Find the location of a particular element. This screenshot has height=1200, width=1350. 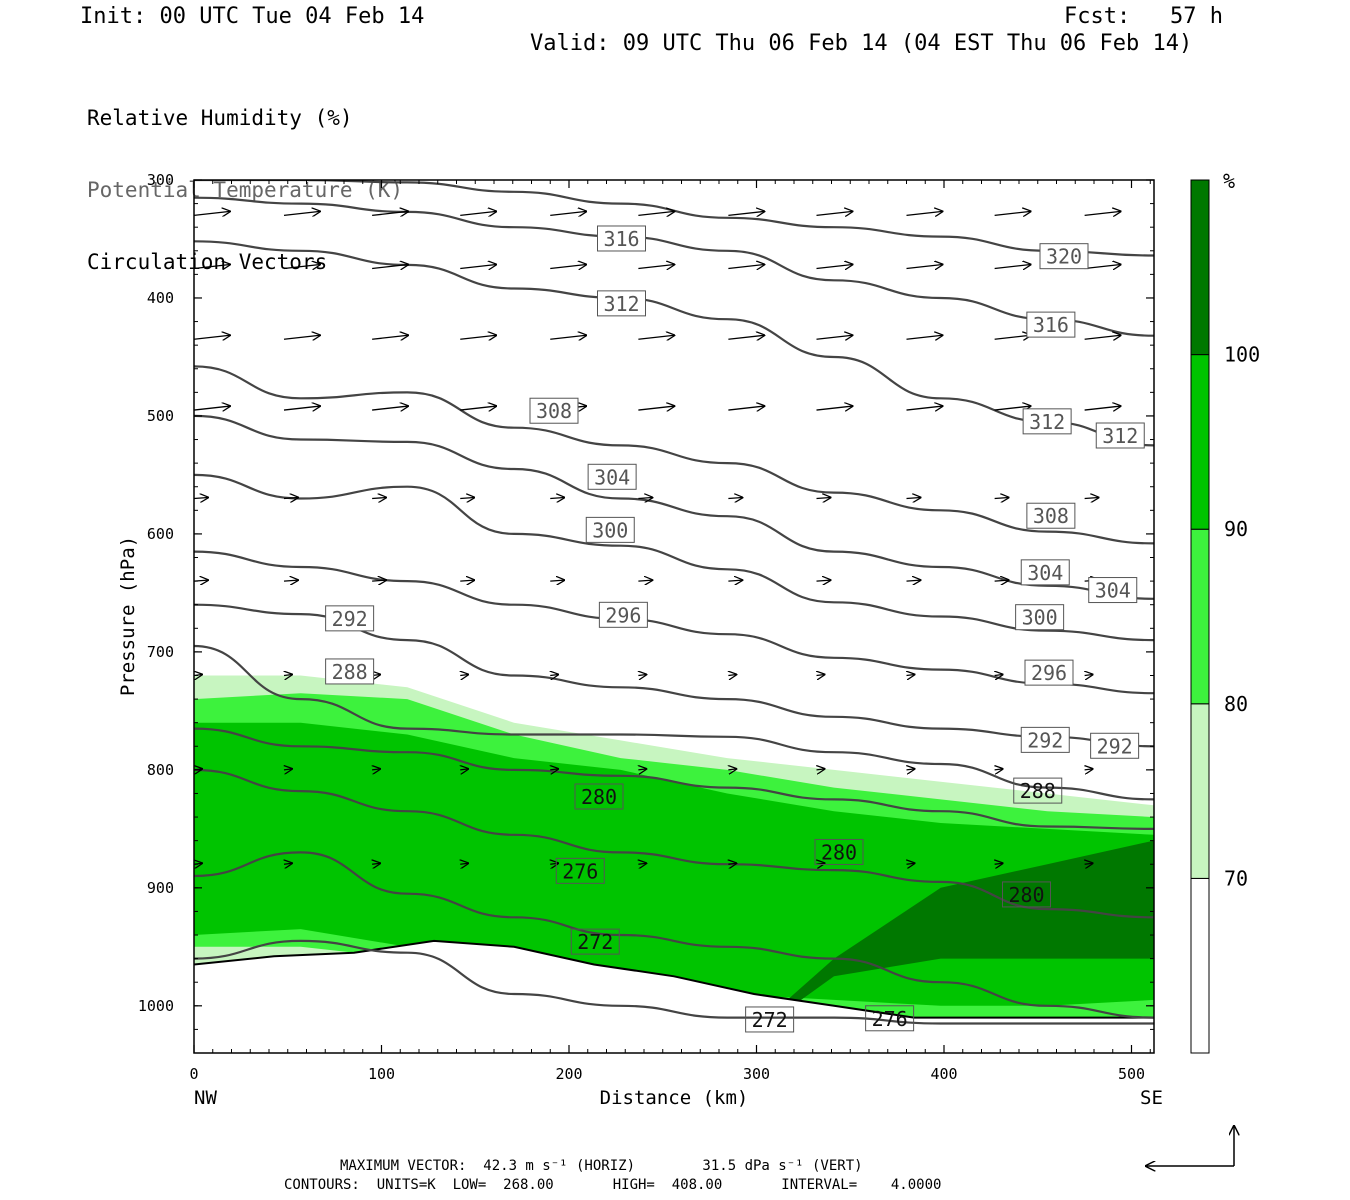

contour-label-11: 304 is located at coordinates (1113, 591).